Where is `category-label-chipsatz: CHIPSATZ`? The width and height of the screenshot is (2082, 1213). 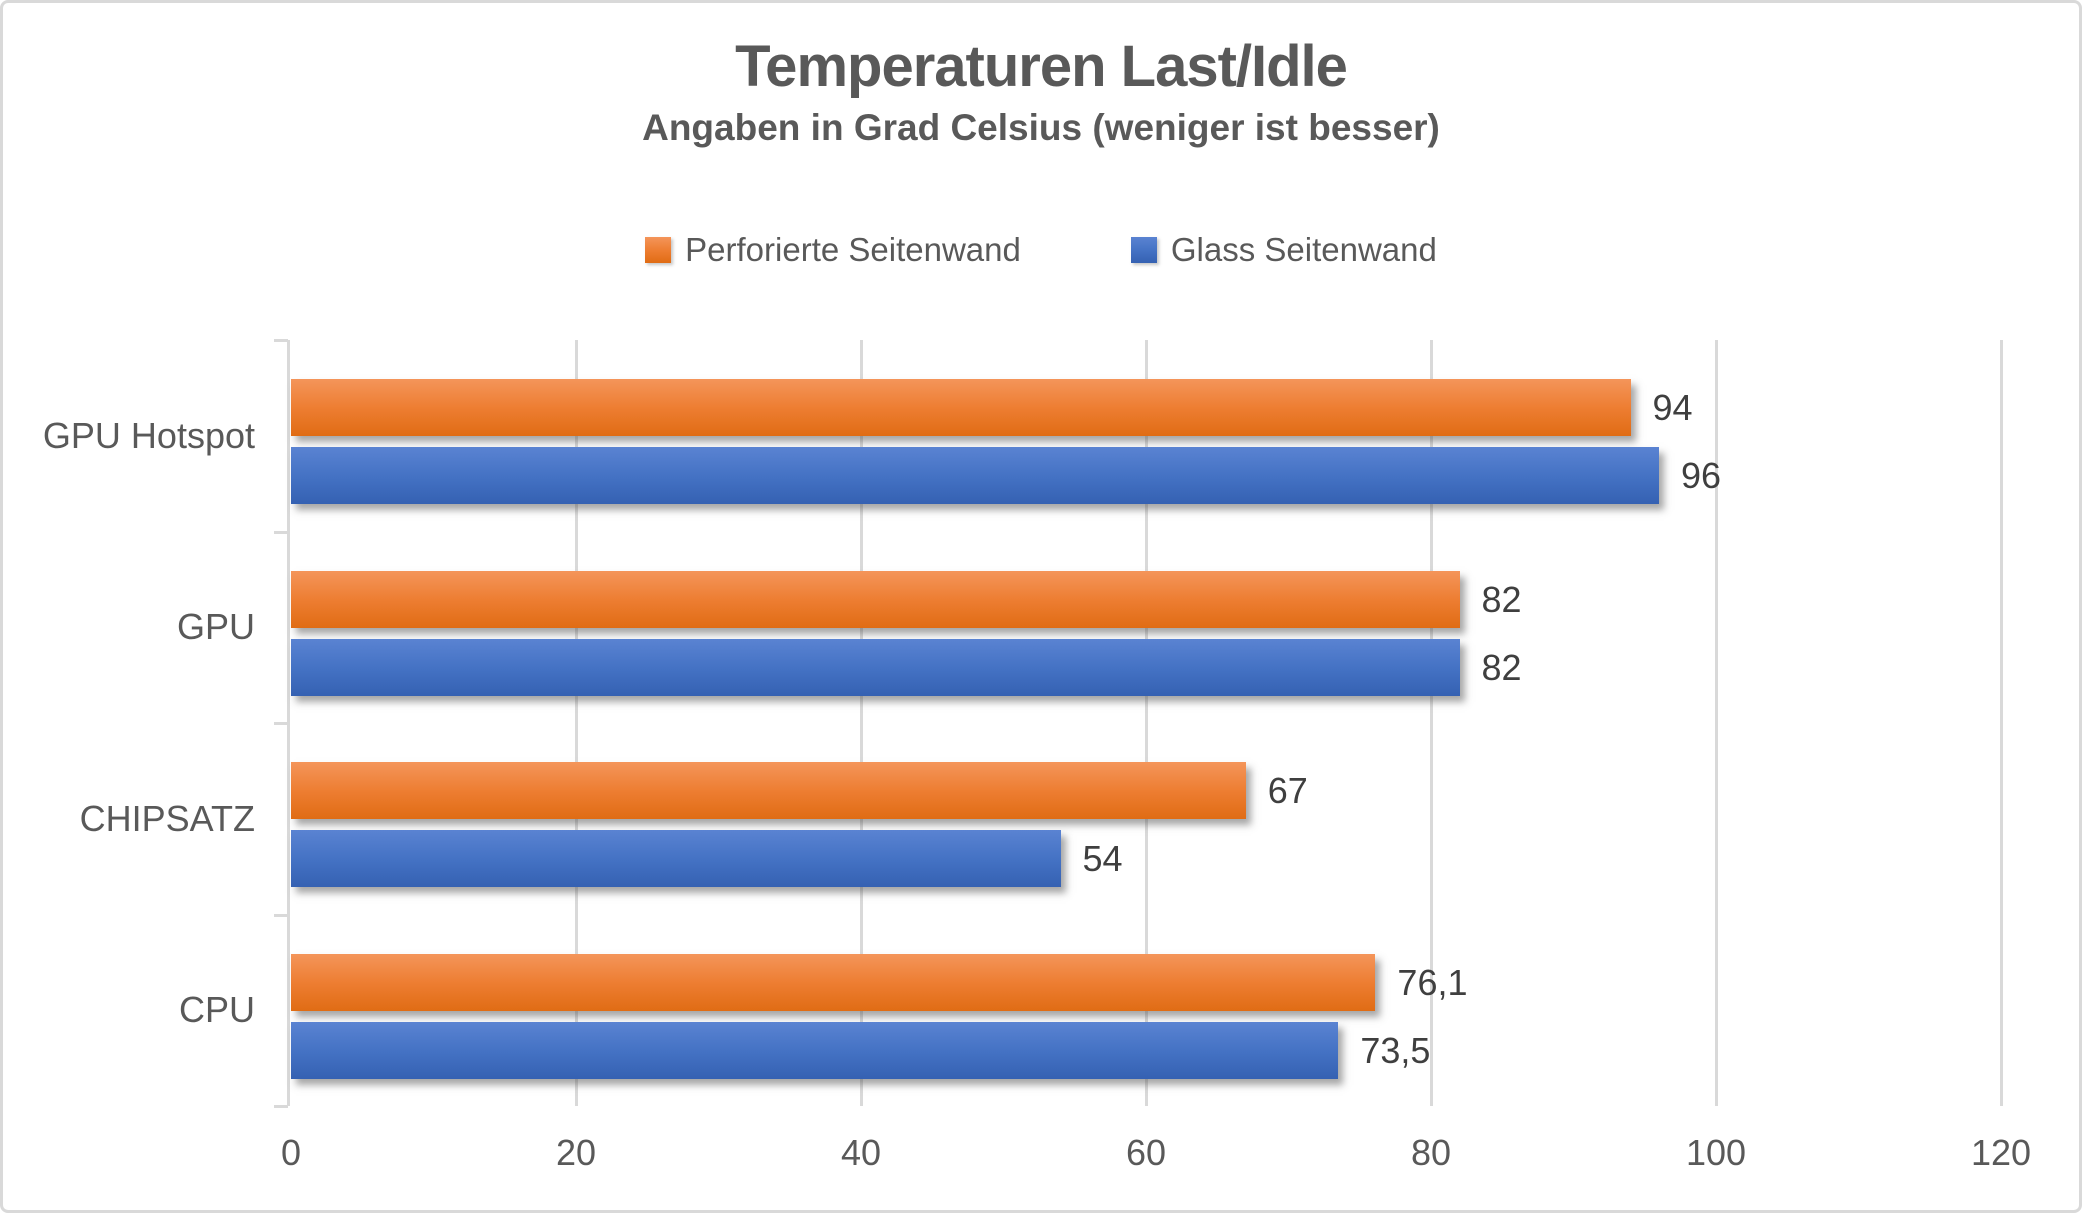
category-label-chipsatz: CHIPSATZ is located at coordinates (167, 818).